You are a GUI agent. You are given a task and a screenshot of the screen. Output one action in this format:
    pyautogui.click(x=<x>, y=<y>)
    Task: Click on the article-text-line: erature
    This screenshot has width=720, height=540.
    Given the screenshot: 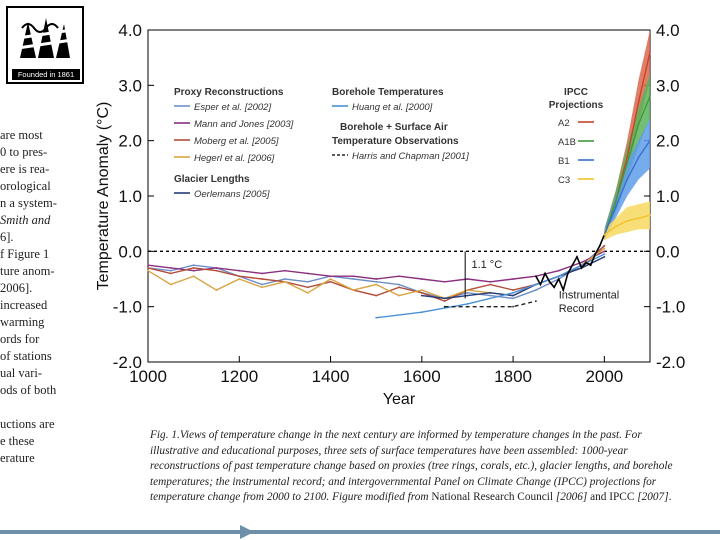 What is the action you would take?
    pyautogui.click(x=17, y=458)
    